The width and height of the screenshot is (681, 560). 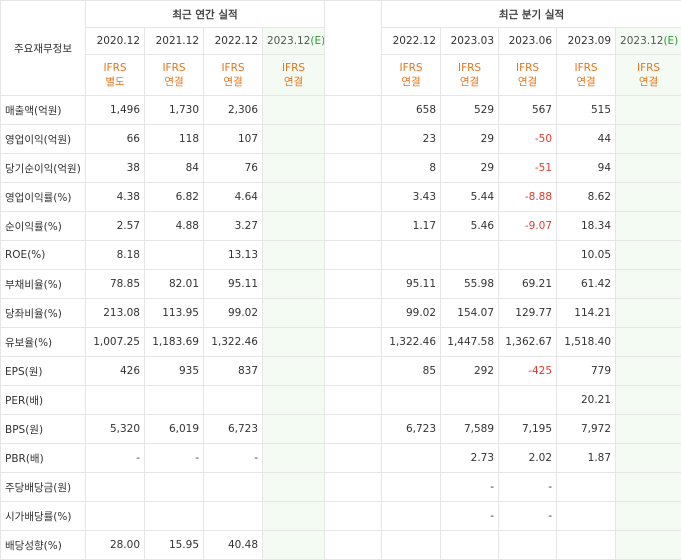 I want to click on row-label: 영업이익(억원), so click(x=43, y=139).